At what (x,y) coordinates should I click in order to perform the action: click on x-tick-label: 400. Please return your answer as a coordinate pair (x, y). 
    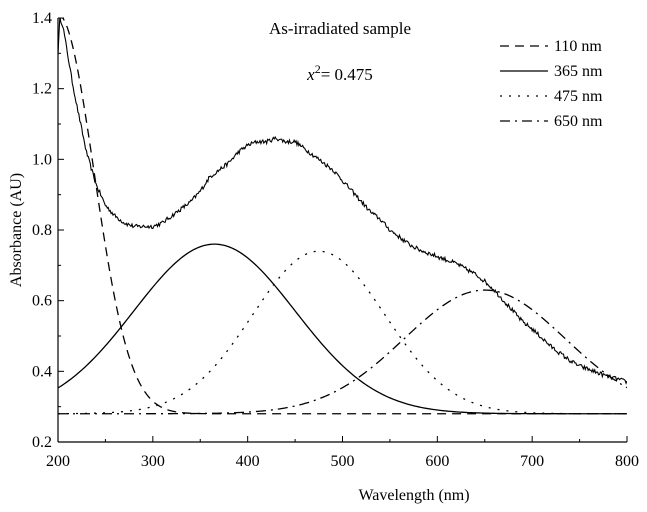
    Looking at the image, I should click on (248, 461).